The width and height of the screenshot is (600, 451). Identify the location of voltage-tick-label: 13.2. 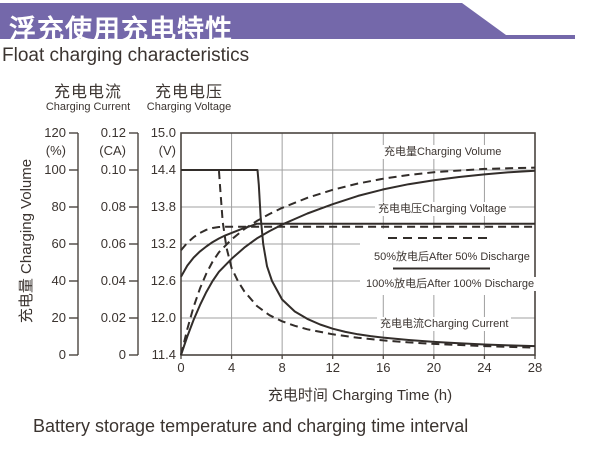
(163, 243).